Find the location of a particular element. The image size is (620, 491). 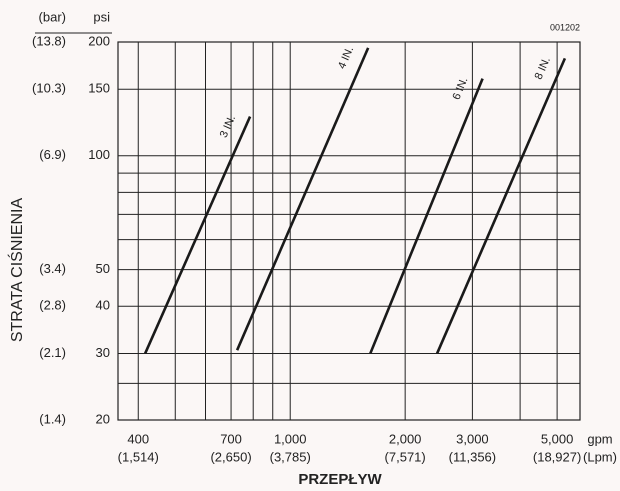

x-tick-secondary-label: (18,927) is located at coordinates (557, 456).